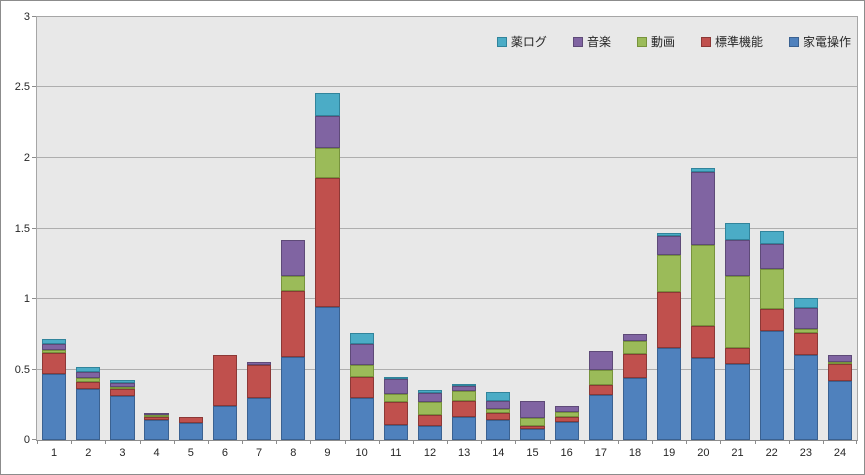 This screenshot has height=475, width=865. What do you see at coordinates (703, 238) in the screenshot?
I see `category-slot: 20` at bounding box center [703, 238].